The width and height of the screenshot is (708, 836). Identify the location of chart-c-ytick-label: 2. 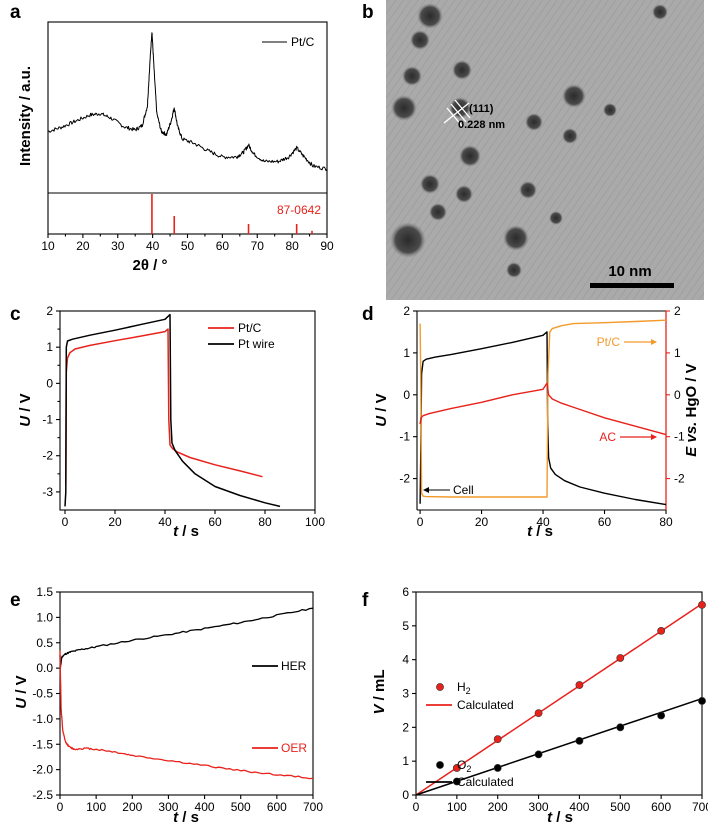
(49, 311).